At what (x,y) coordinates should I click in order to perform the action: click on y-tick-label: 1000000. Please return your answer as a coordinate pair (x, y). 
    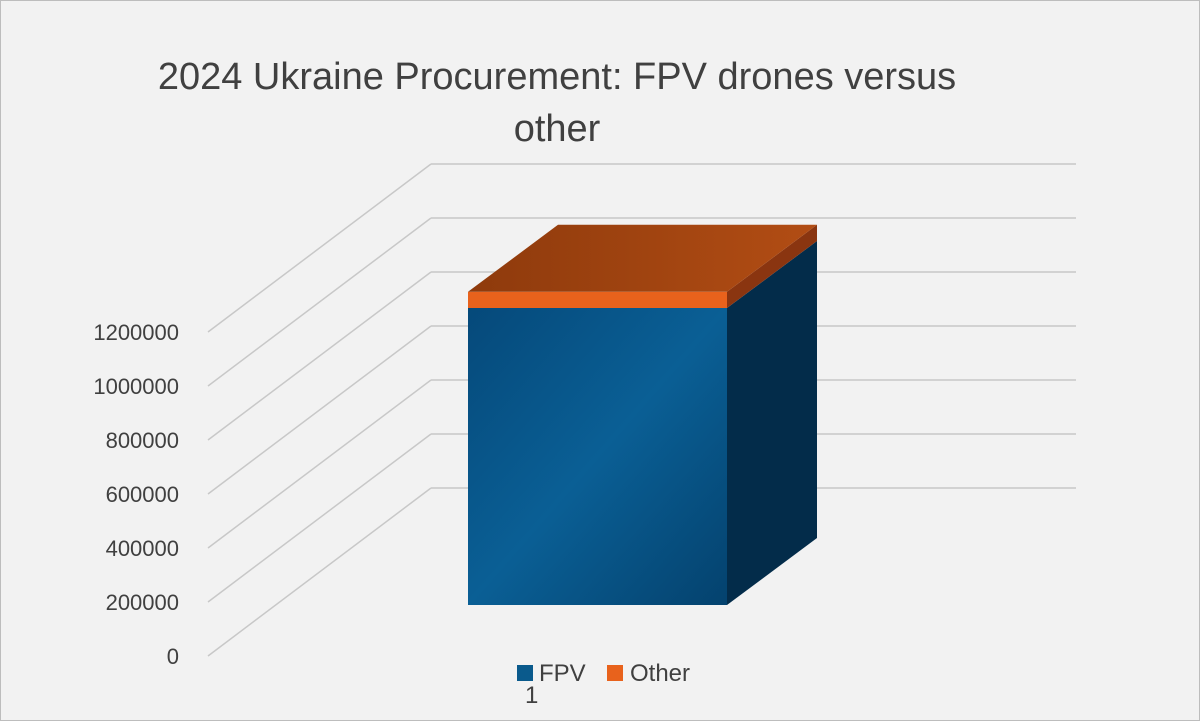
    Looking at the image, I should click on (136, 386).